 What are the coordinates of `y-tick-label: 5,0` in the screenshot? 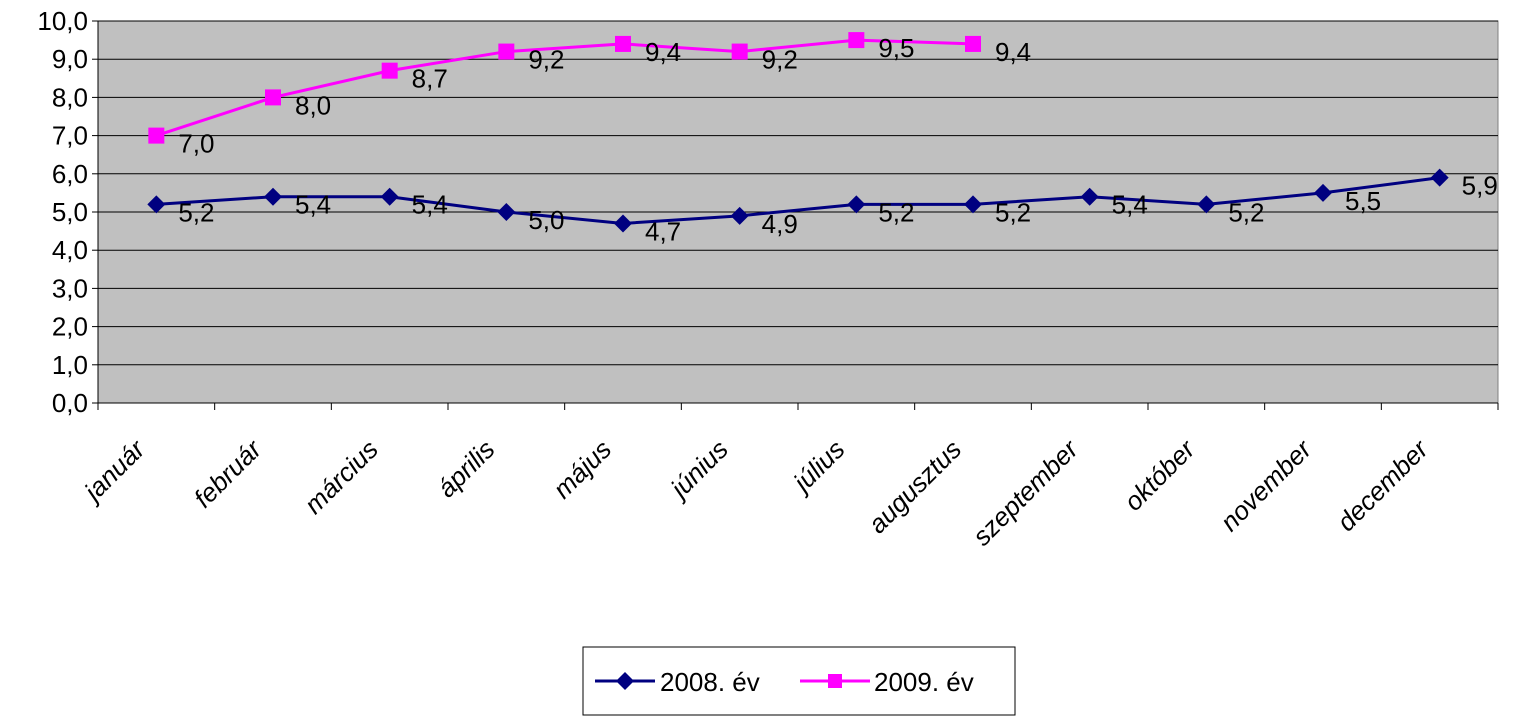 It's located at (70, 212).